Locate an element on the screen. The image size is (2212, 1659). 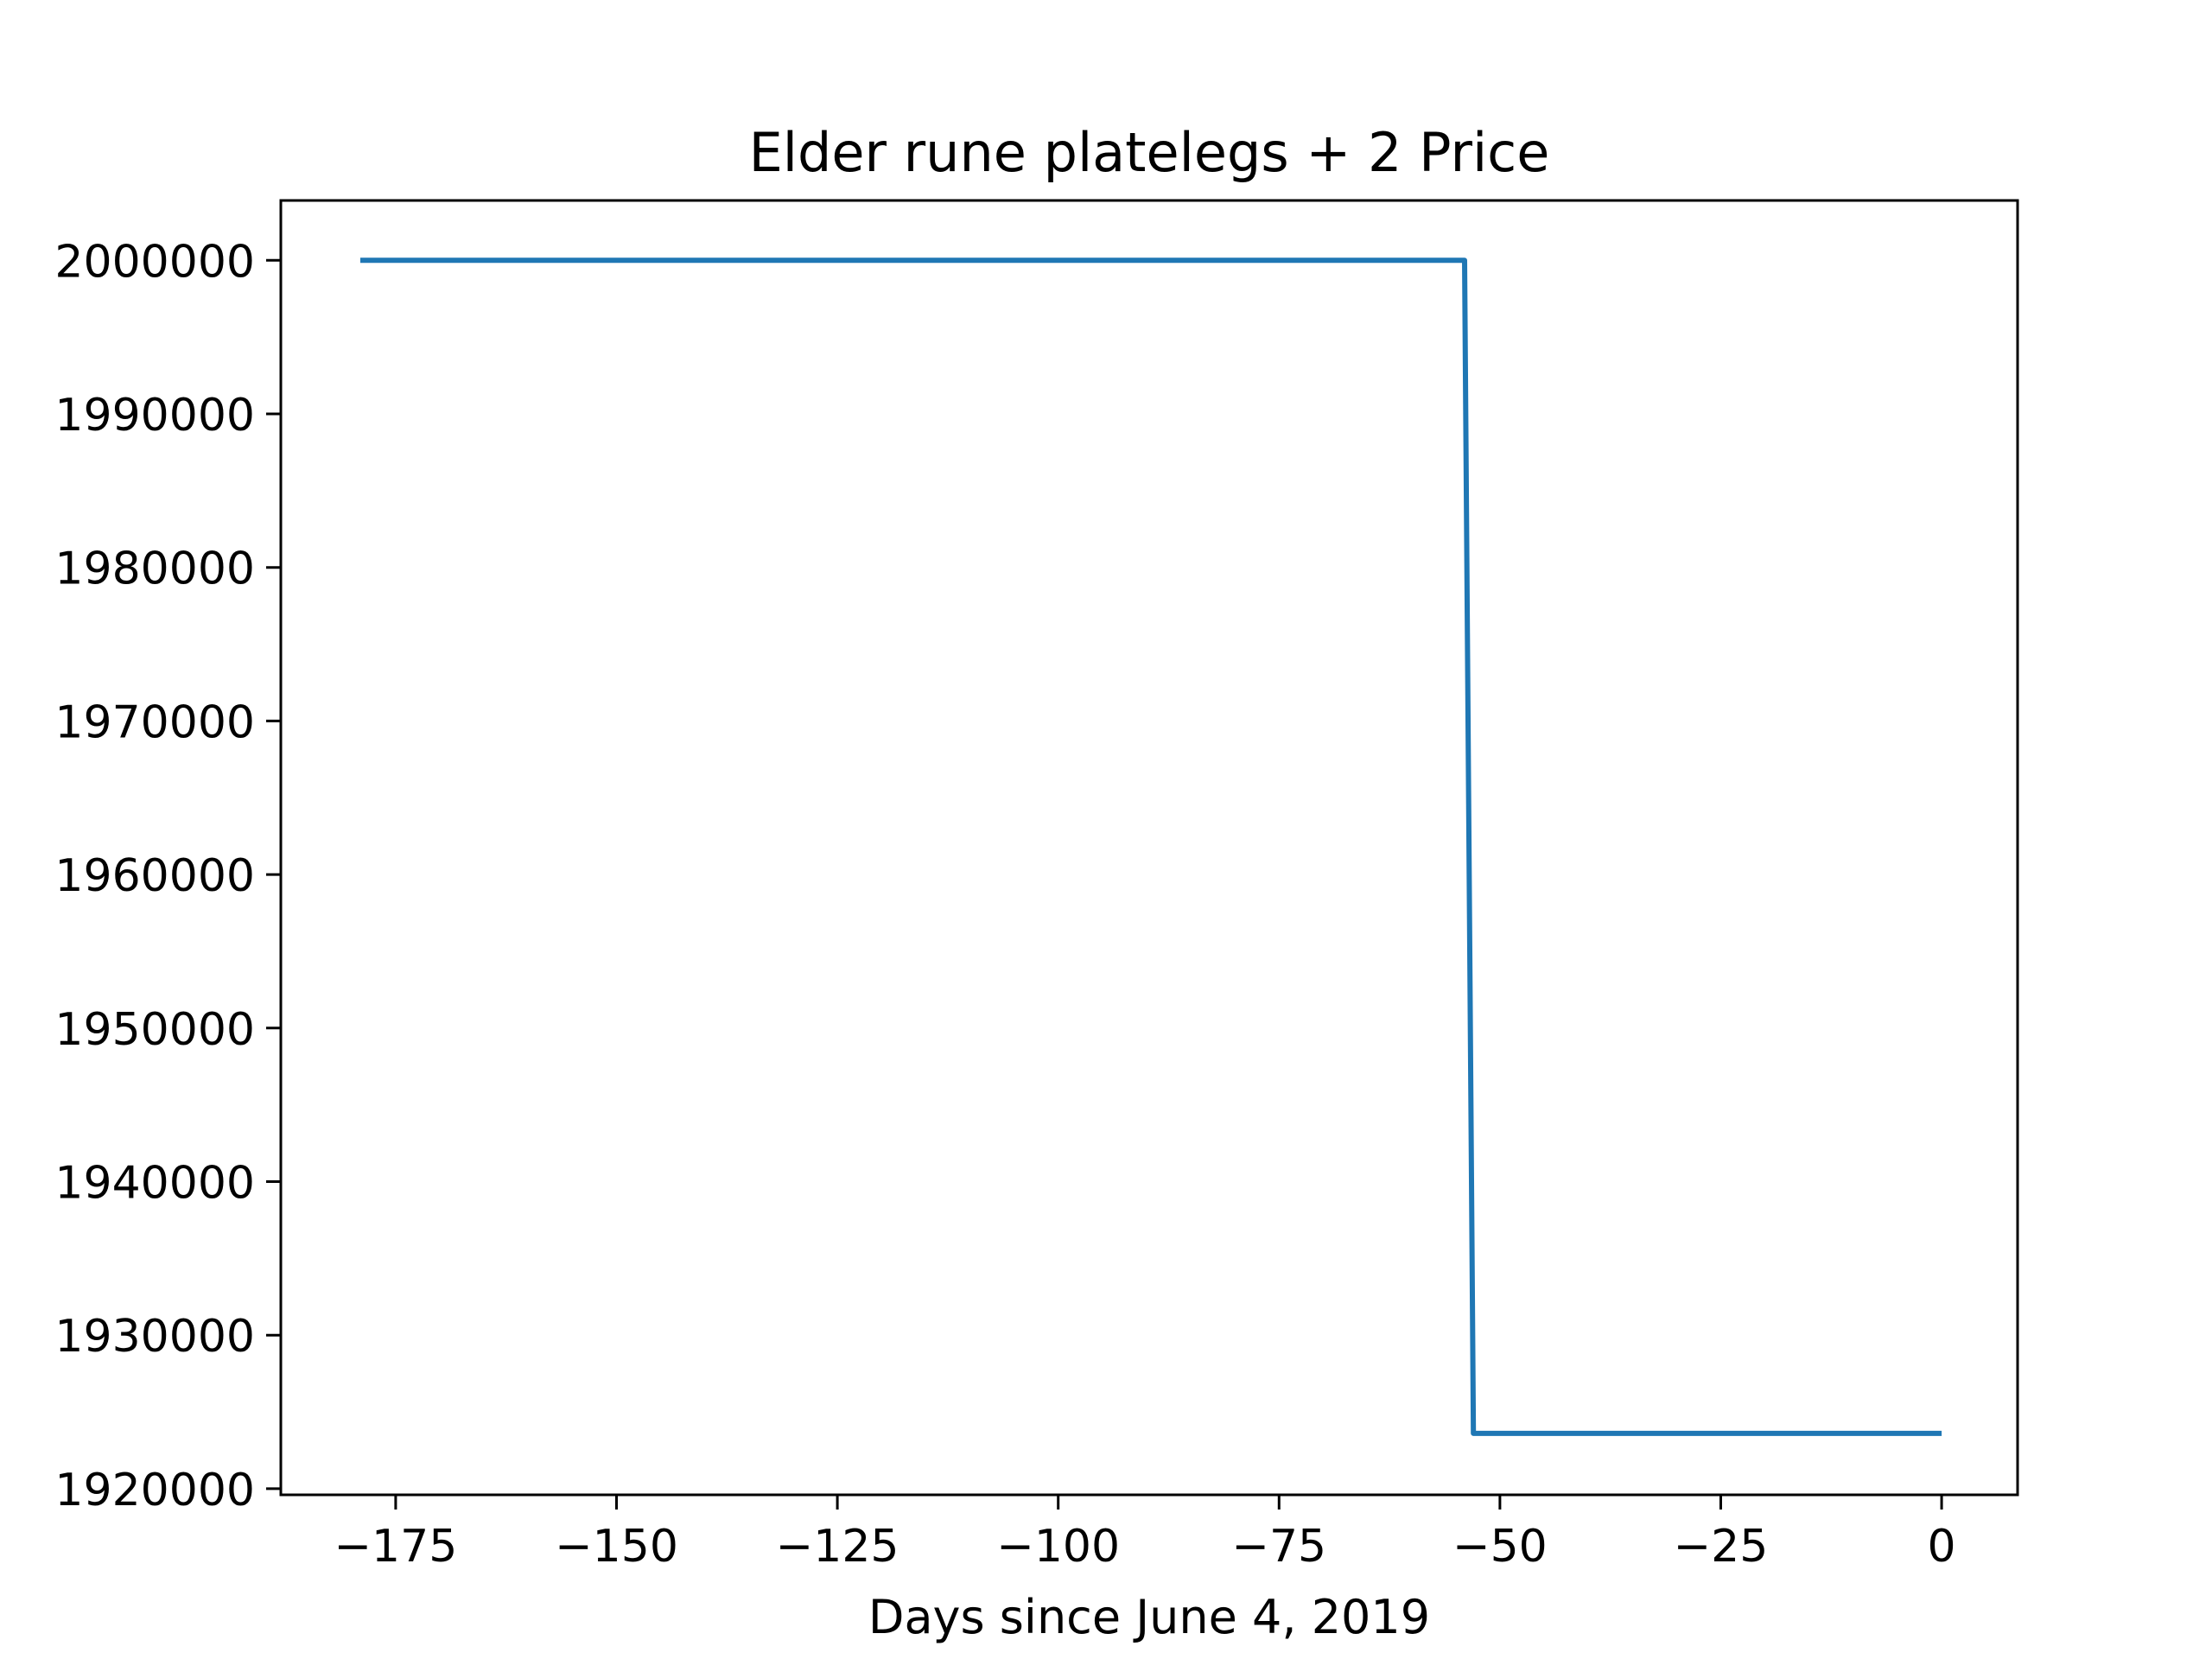
y-tick-label: 1940000 is located at coordinates (154, 1183).